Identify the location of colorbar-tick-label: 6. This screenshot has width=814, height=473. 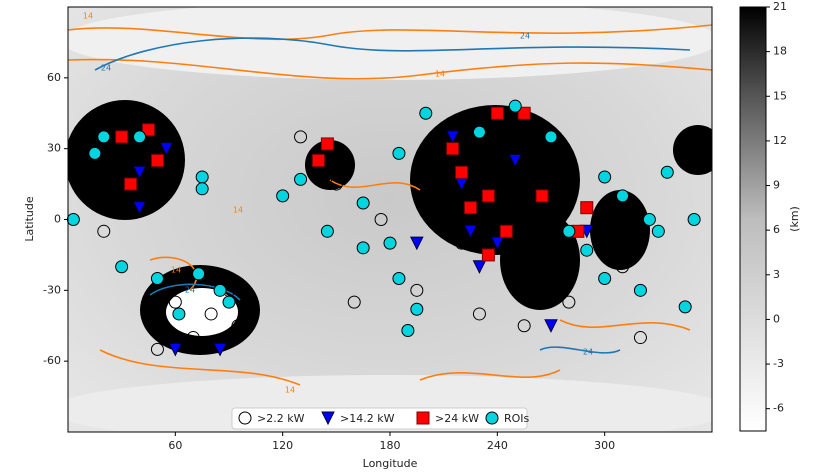
(776, 229).